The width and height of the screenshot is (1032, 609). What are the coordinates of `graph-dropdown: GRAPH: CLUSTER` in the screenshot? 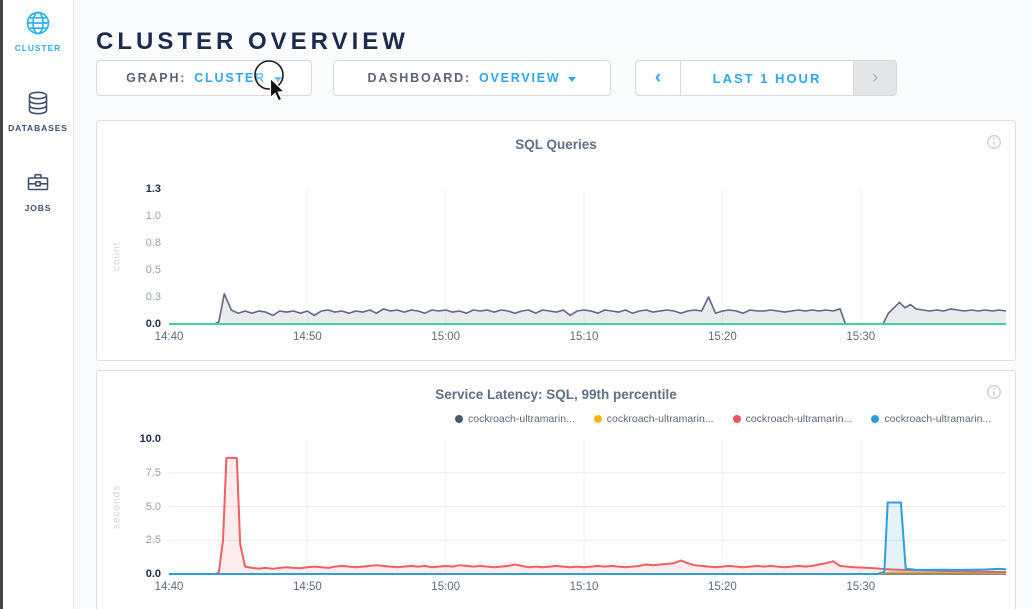 It's located at (204, 78).